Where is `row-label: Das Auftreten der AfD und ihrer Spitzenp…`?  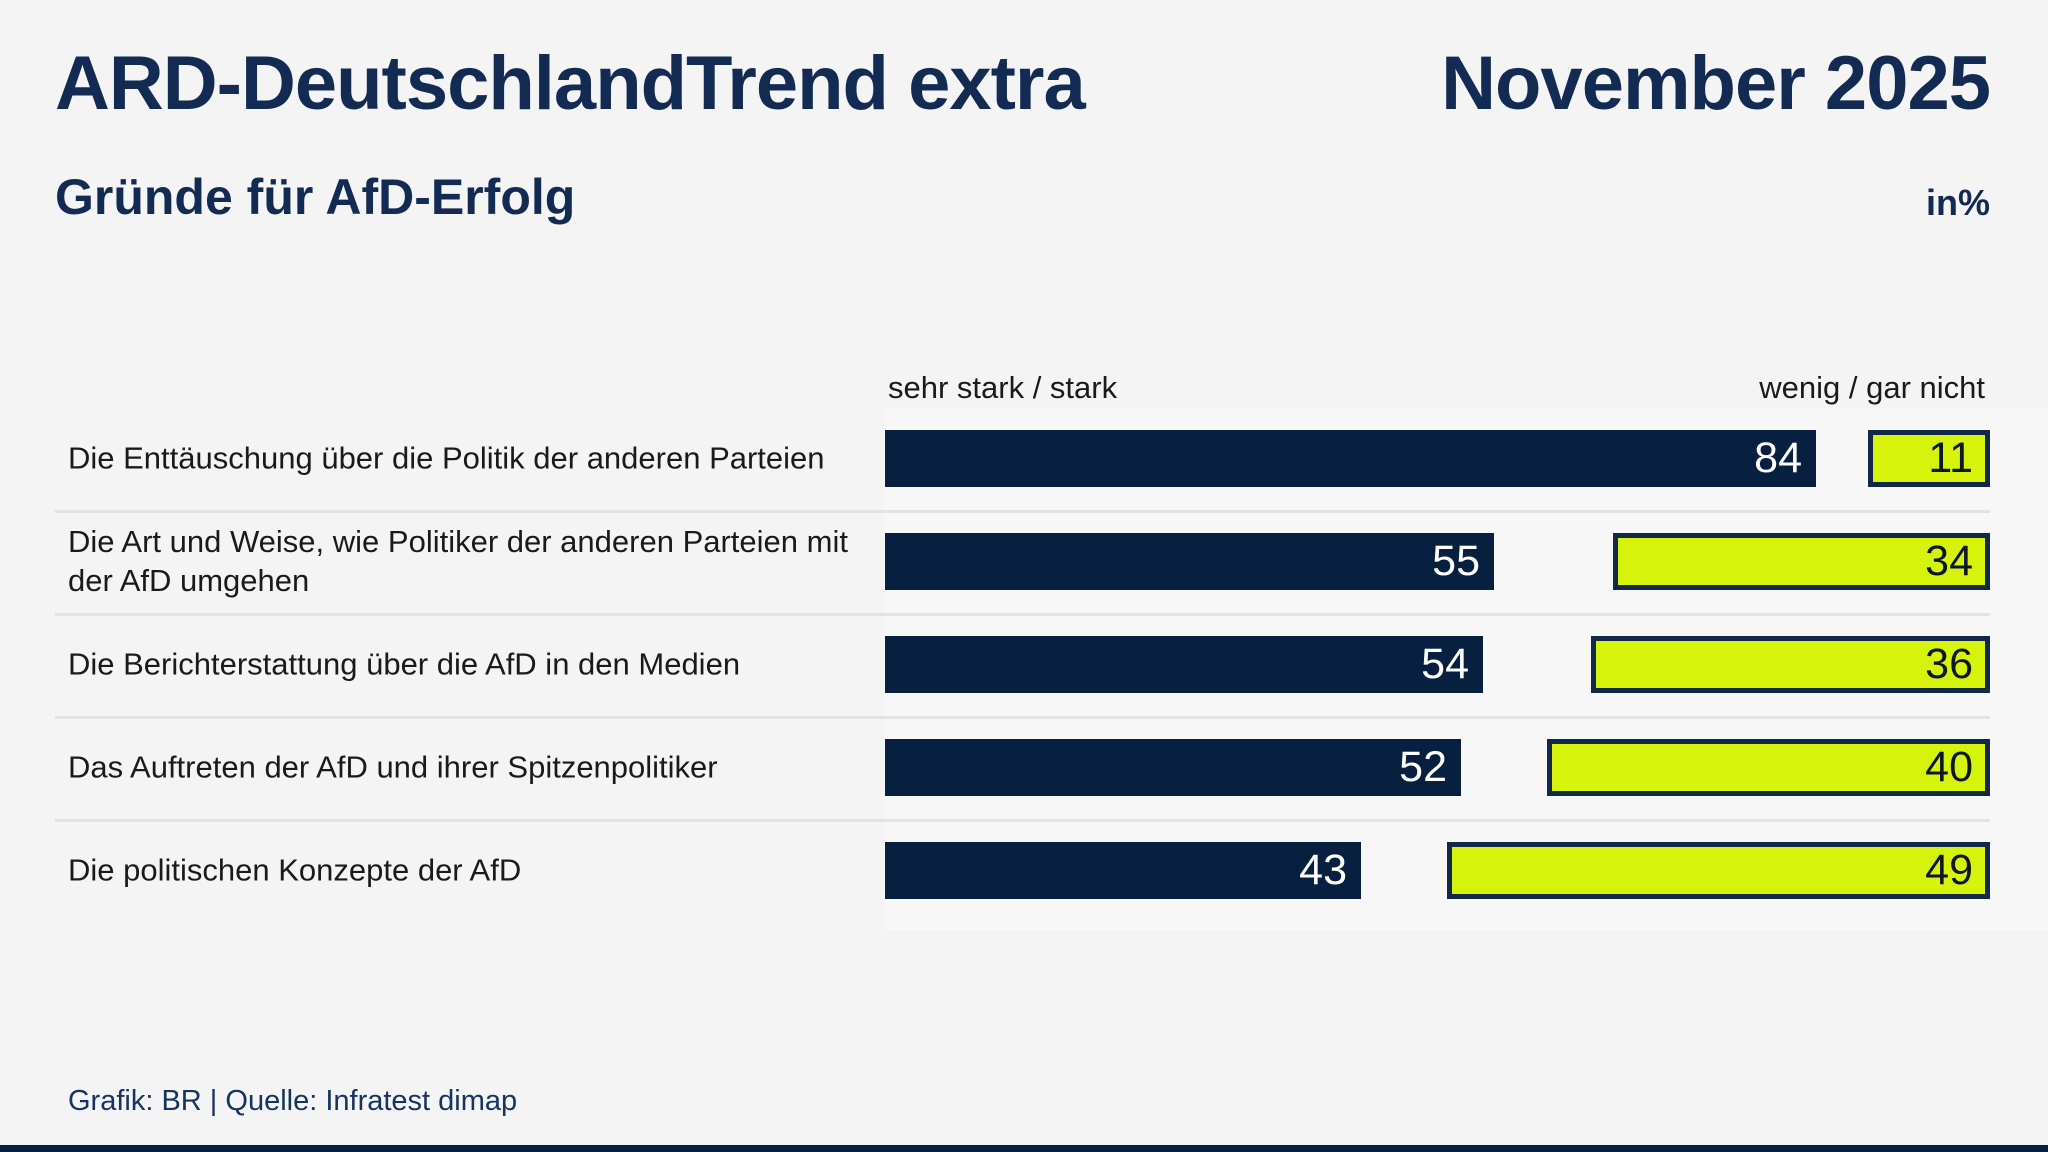
row-label: Das Auftreten der AfD und ihrer Spitzenp… is located at coordinates (393, 767).